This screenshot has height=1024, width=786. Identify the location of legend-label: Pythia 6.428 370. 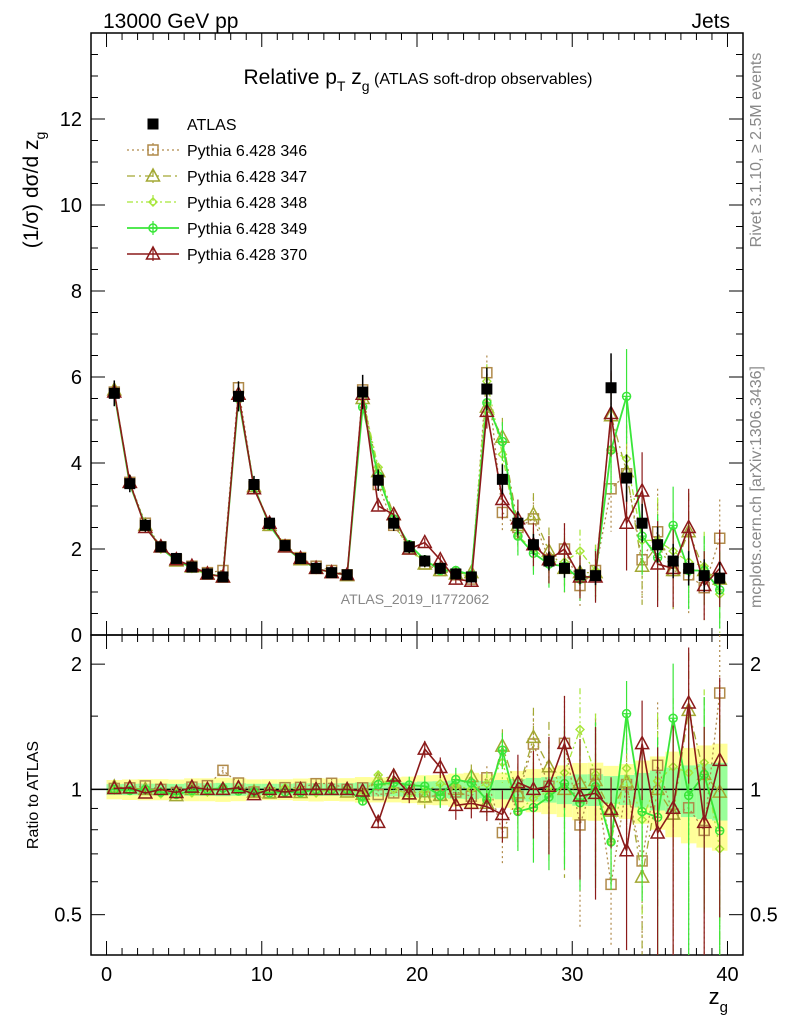
(247, 255).